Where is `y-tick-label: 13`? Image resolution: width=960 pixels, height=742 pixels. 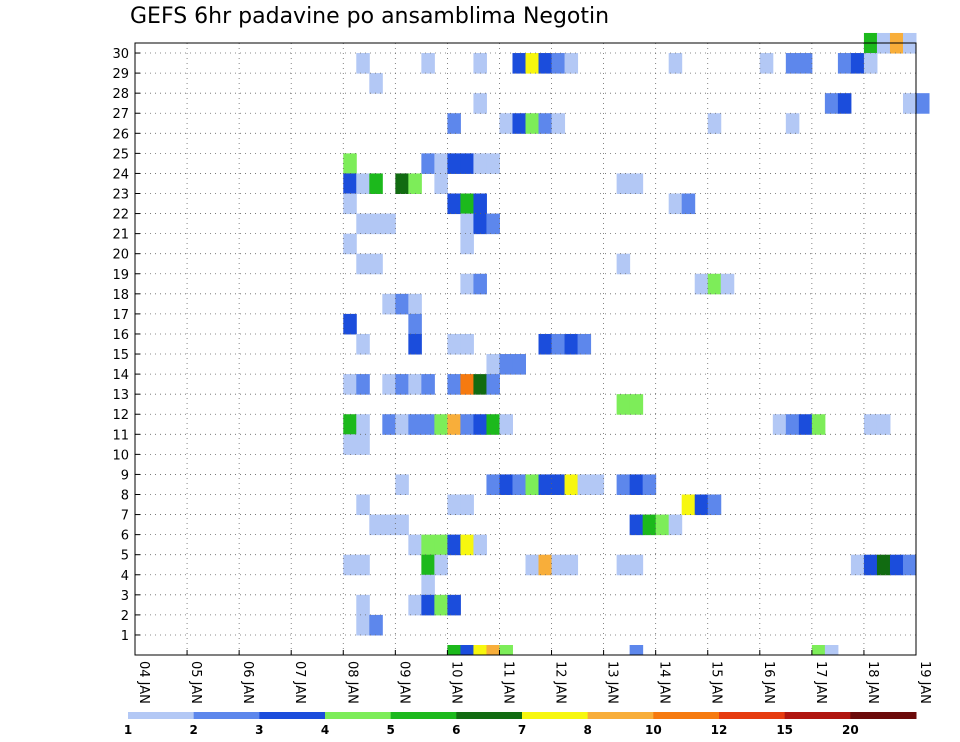 y-tick-label: 13 is located at coordinates (120, 395).